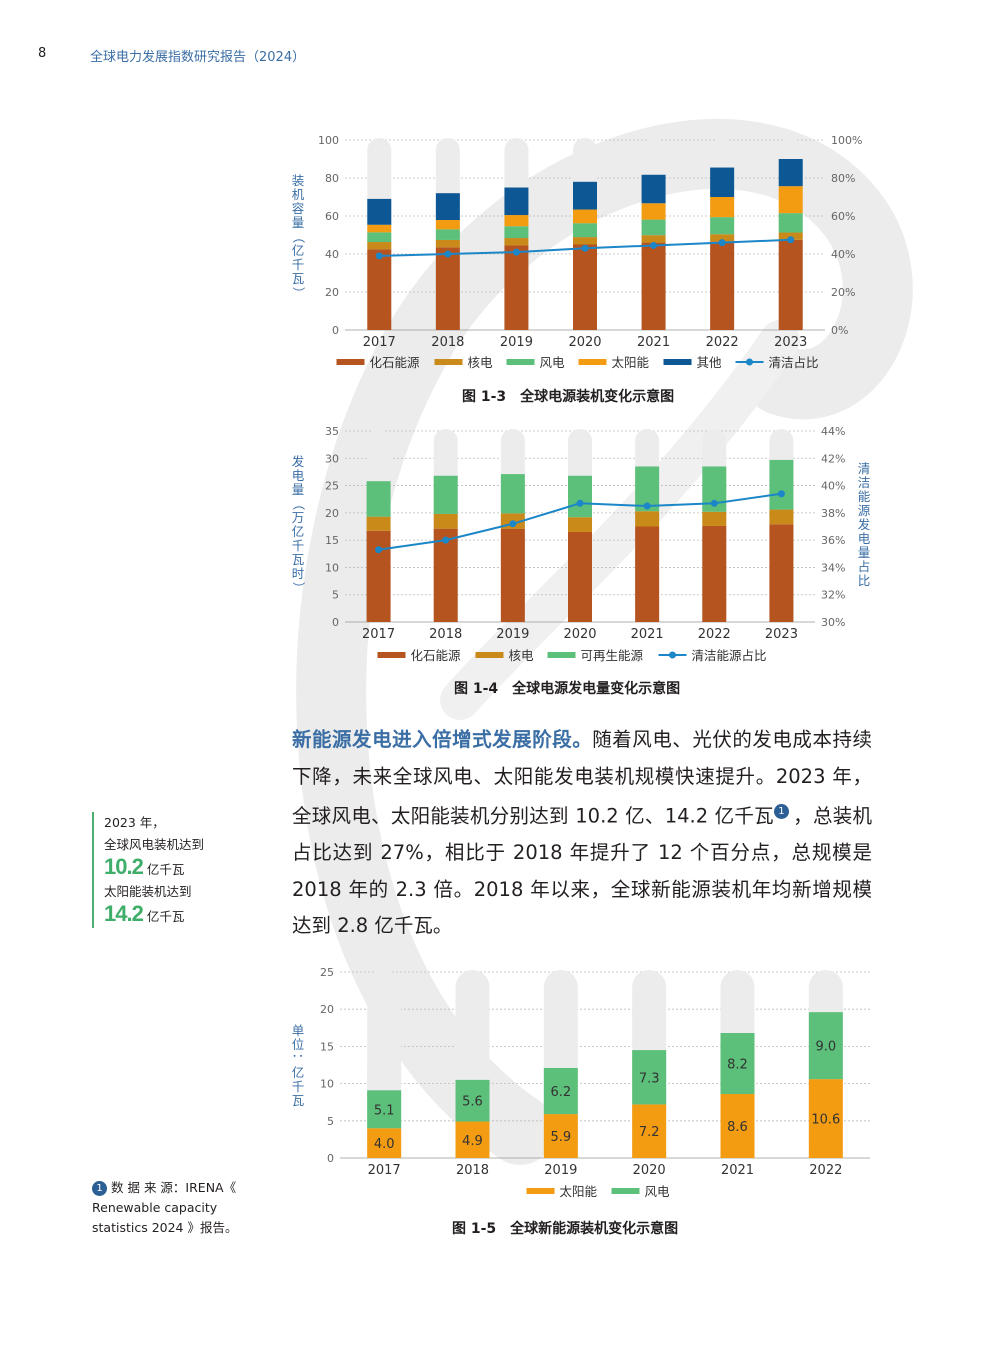 Image resolution: width=992 pixels, height=1346 pixels. I want to click on y-axis-label-char: 容, so click(298, 208).